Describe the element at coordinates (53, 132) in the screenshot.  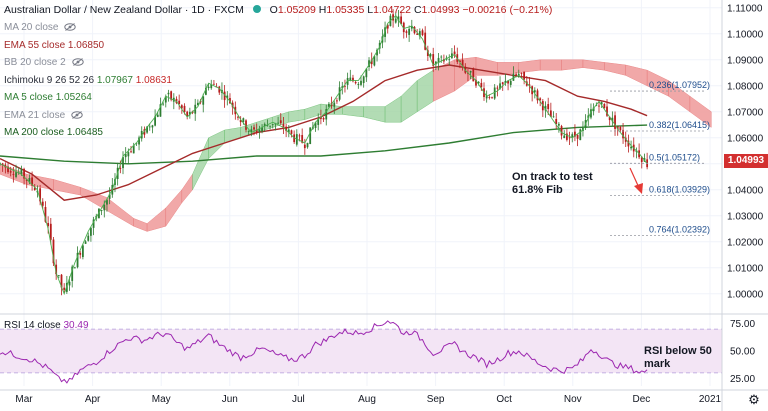
I see `indicator-row: MA 200 close 1.06485` at that location.